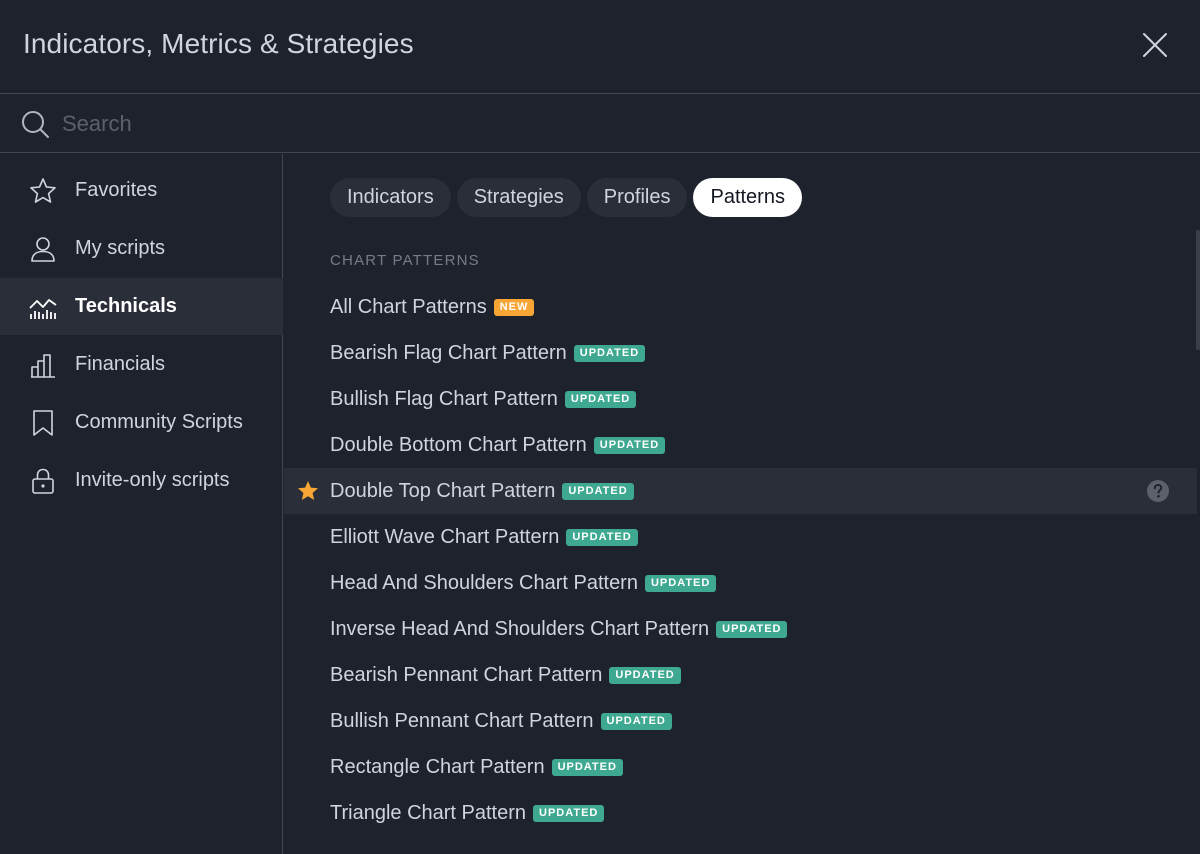 The height and width of the screenshot is (854, 1200). Describe the element at coordinates (152, 480) in the screenshot. I see `sidebar-item-label: Invite-only scripts` at that location.